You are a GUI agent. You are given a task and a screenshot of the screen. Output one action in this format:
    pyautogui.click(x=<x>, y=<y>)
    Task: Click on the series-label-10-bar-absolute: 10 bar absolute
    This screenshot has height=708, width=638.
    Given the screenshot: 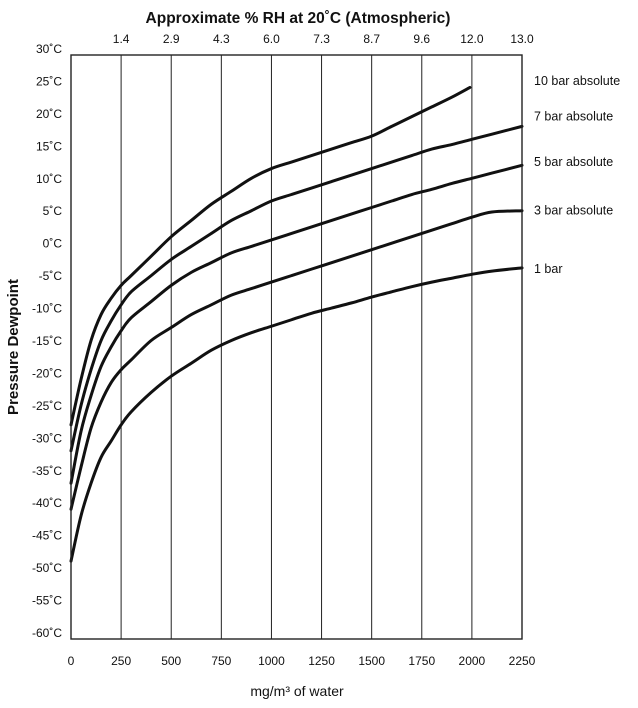 What is the action you would take?
    pyautogui.click(x=577, y=81)
    